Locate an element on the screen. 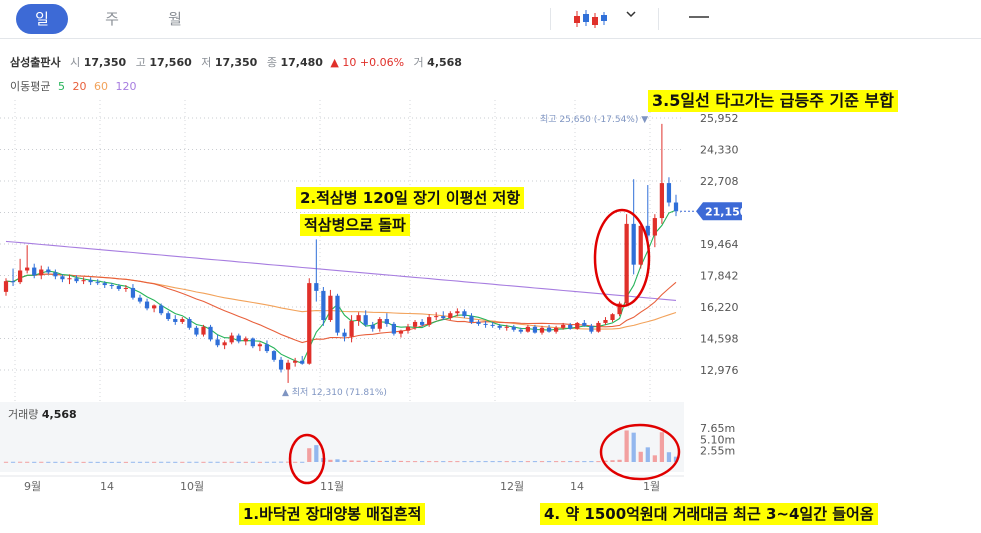 The height and width of the screenshot is (533, 981). high-label: 고 is located at coordinates (140, 62).